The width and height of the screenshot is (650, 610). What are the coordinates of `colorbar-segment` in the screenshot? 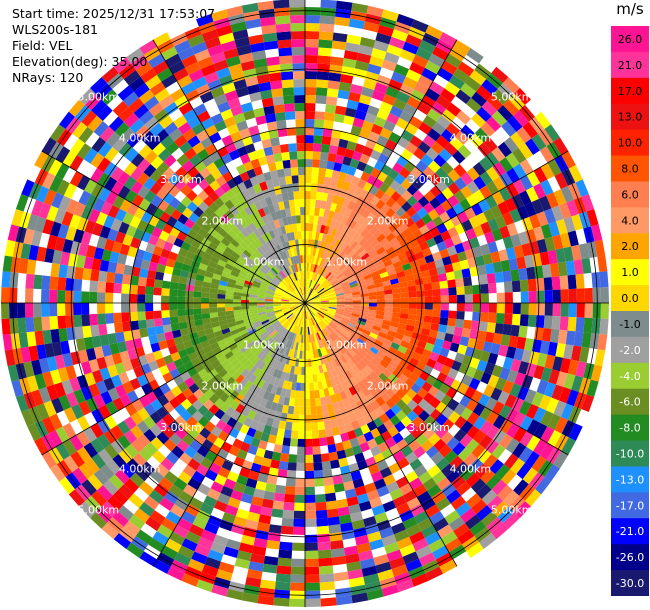 It's located at (630, 65).